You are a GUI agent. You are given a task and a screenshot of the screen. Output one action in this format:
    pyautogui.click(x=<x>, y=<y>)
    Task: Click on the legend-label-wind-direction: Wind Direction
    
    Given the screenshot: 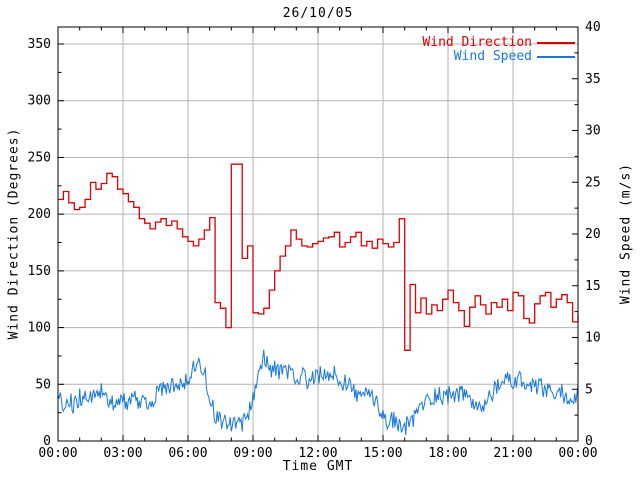 What is the action you would take?
    pyautogui.click(x=477, y=42)
    